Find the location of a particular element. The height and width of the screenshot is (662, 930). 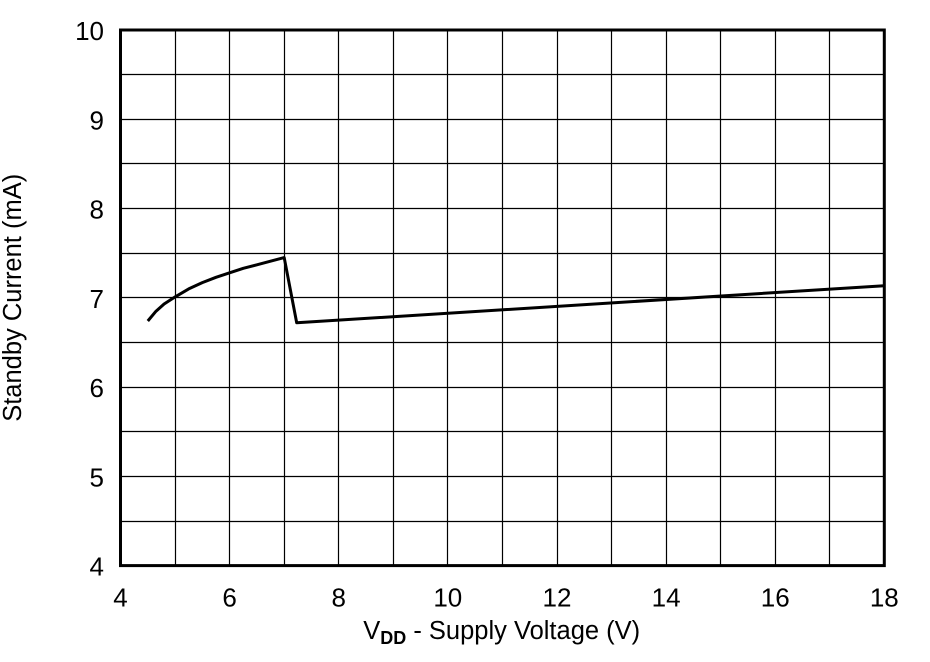

svg-text: 18 is located at coordinates (884, 598).